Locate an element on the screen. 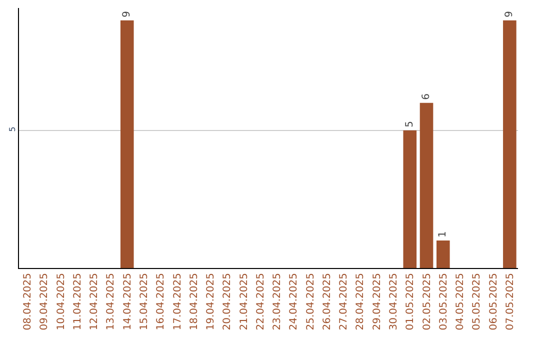  x-tick-label: 18.04.2025 is located at coordinates (194, 301).